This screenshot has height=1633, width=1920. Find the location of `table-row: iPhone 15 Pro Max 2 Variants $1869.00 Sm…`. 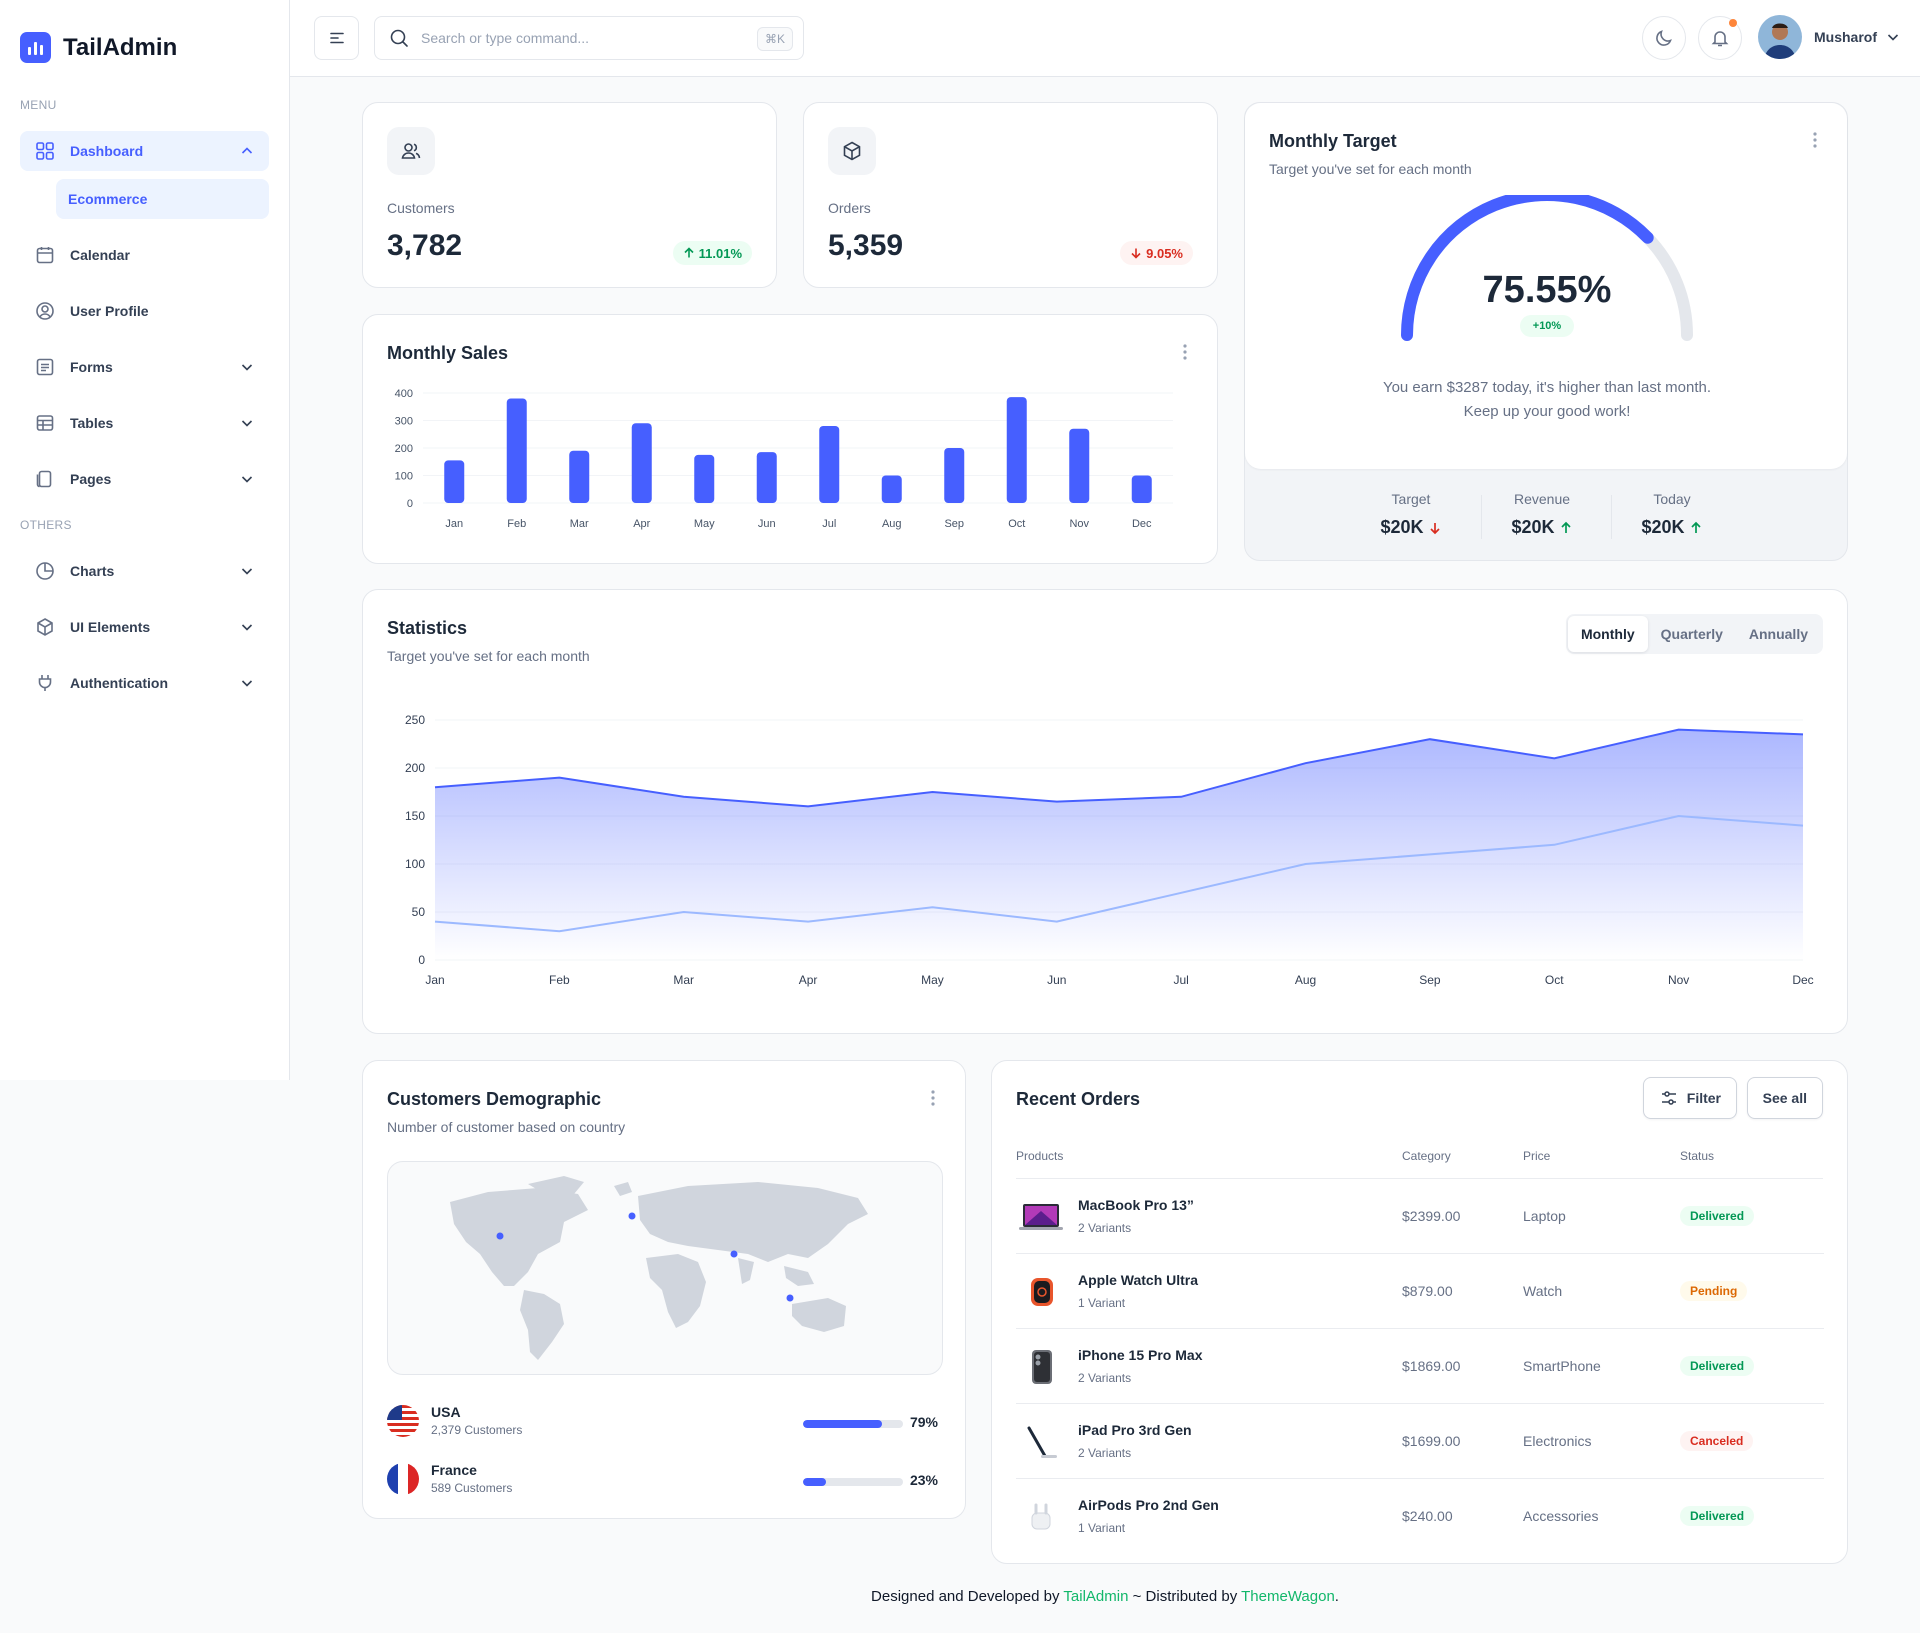

table-row: iPhone 15 Pro Max 2 Variants $1869.00 Sm… is located at coordinates (1420, 1366).